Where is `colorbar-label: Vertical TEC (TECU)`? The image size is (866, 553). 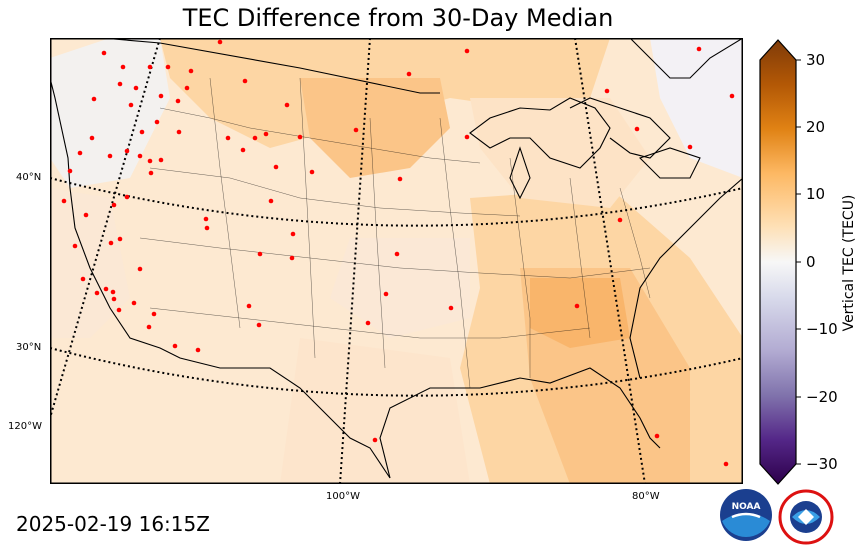
colorbar-label: Vertical TEC (TECU) is located at coordinates (849, 263).